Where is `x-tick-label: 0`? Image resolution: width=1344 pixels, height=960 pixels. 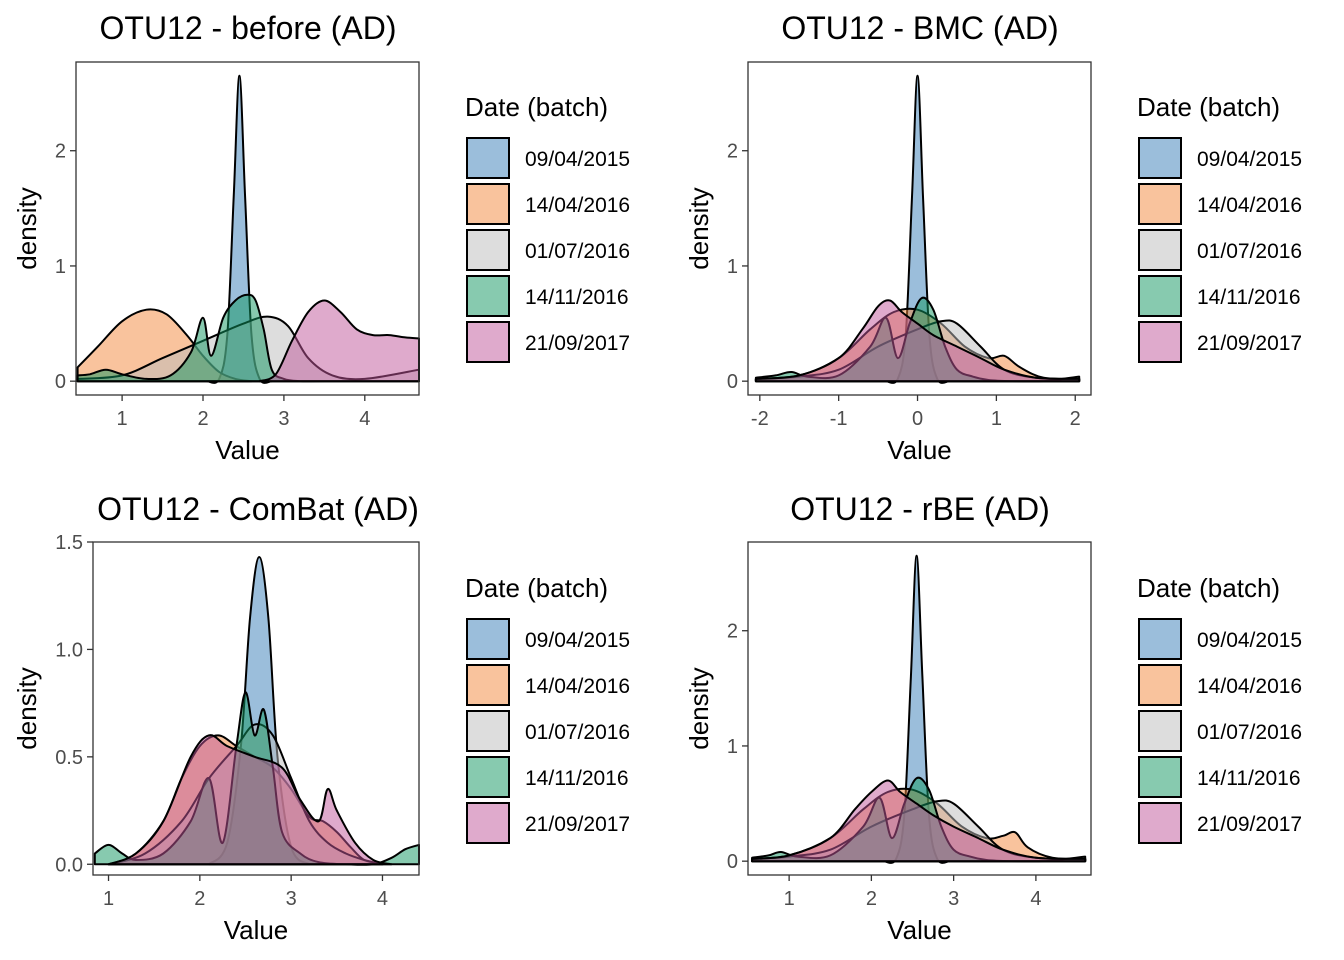
x-tick-label: 0 is located at coordinates (917, 419).